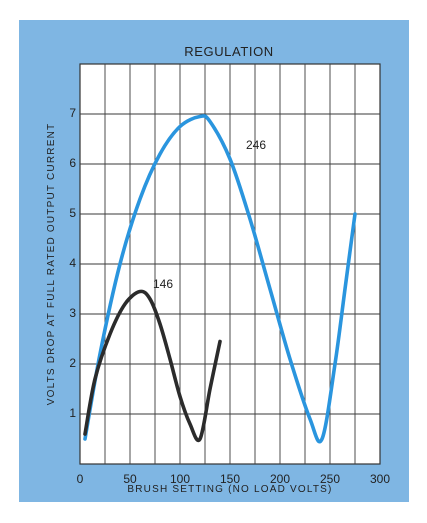 The image size is (427, 523). I want to click on y-axis-title: VOLTS DROP AT FULL RATED OUTPUT CURRENT, so click(51, 264).